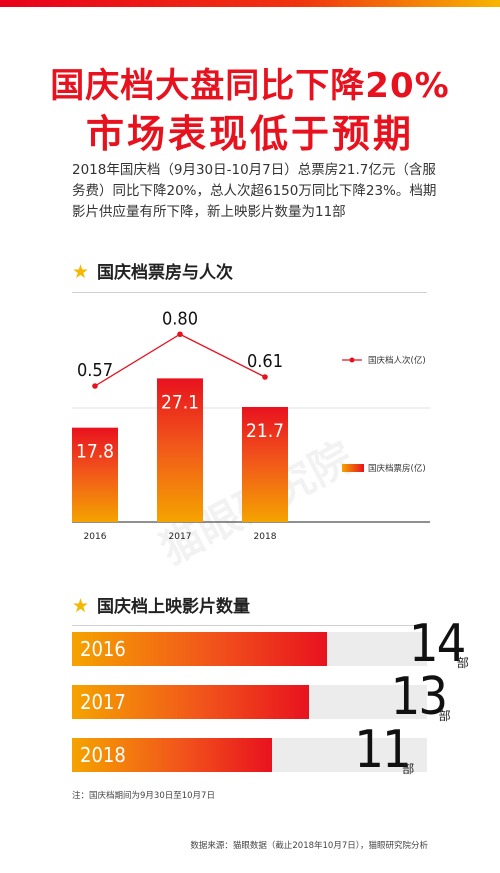 The image size is (500, 873). I want to click on film-count-row-2016: 2016, so click(249, 649).